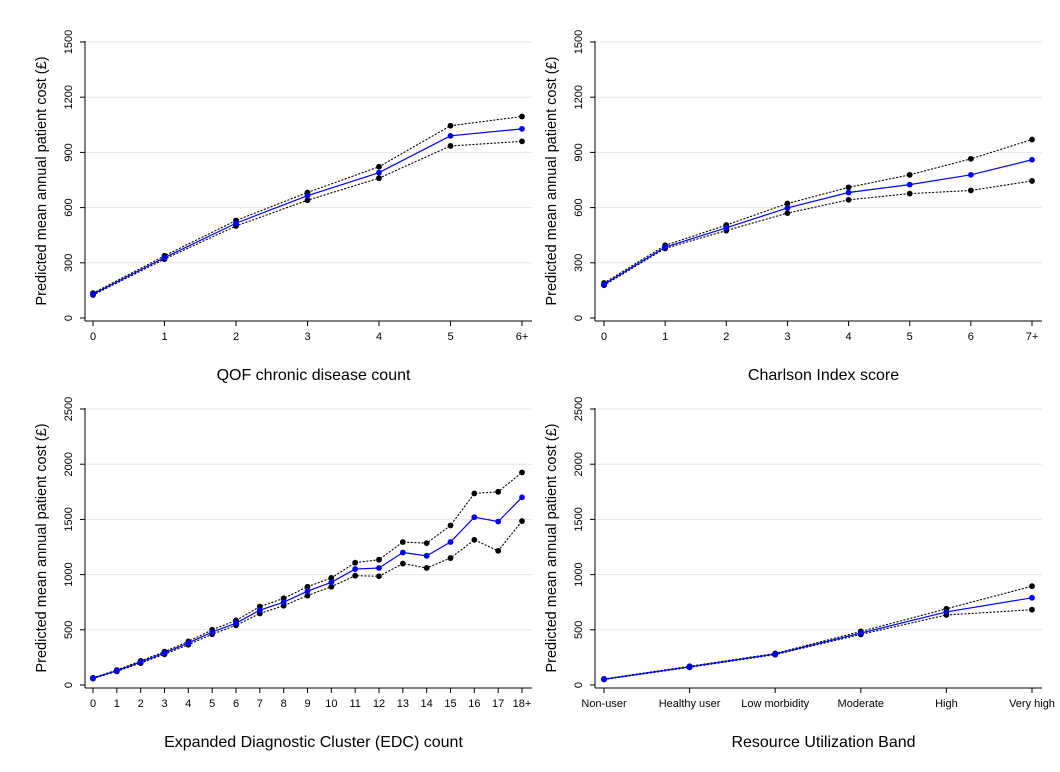  I want to click on x-tick-label: 15, so click(450, 704).